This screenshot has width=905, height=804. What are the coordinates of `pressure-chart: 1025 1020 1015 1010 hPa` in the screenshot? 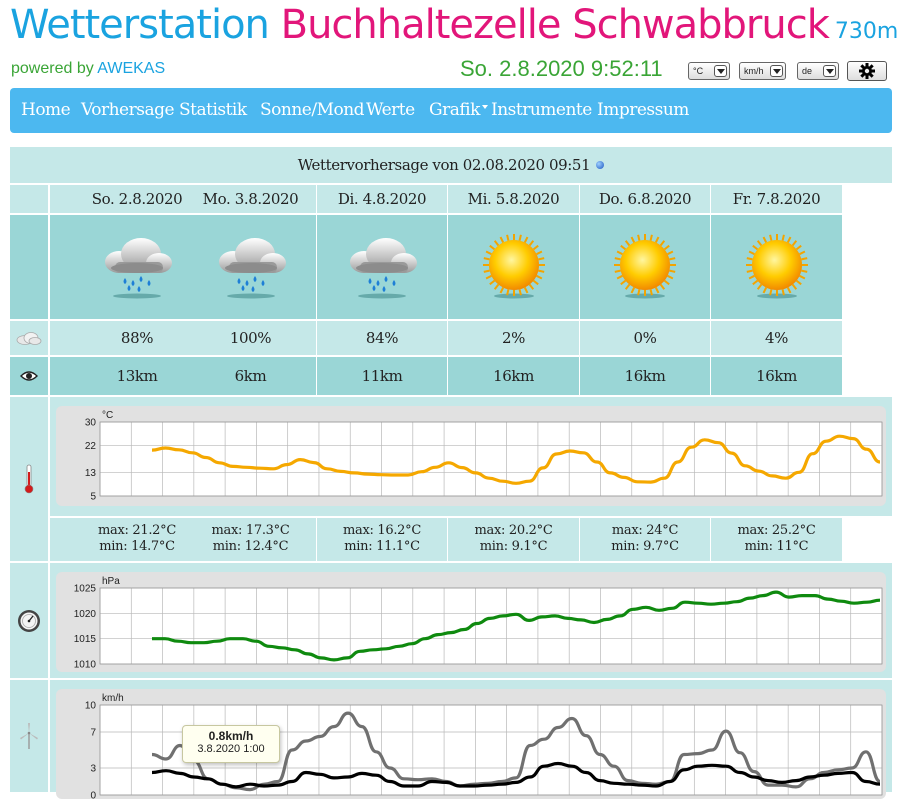 It's located at (478, 623).